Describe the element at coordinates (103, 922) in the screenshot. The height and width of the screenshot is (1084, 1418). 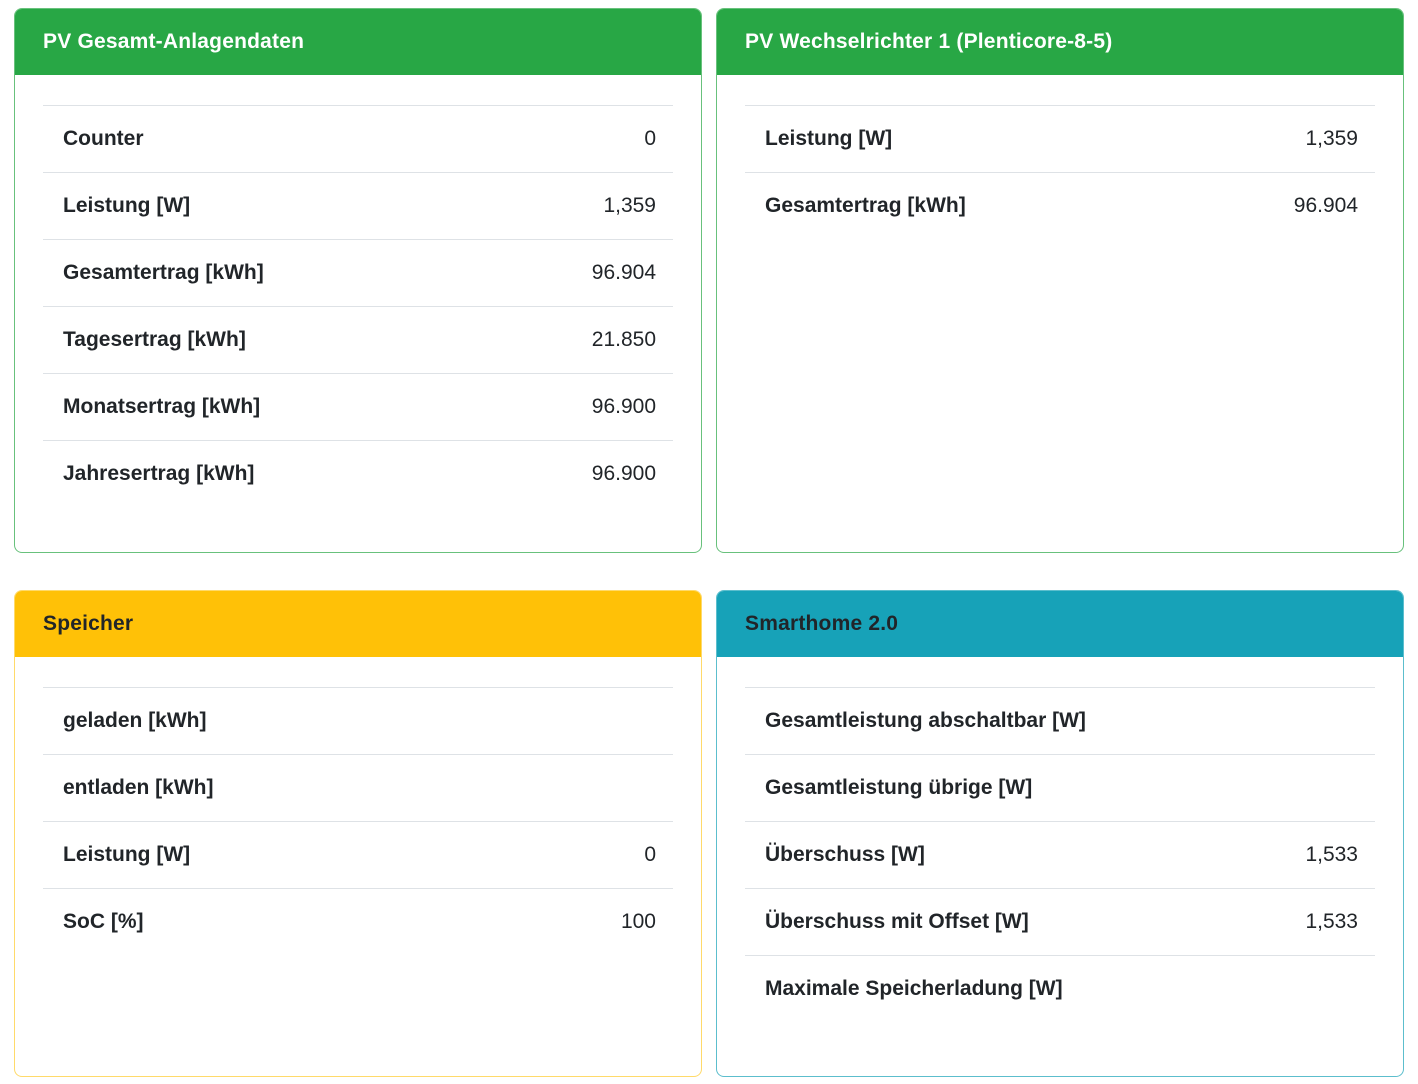
I see `row-label: SoC [%]` at that location.